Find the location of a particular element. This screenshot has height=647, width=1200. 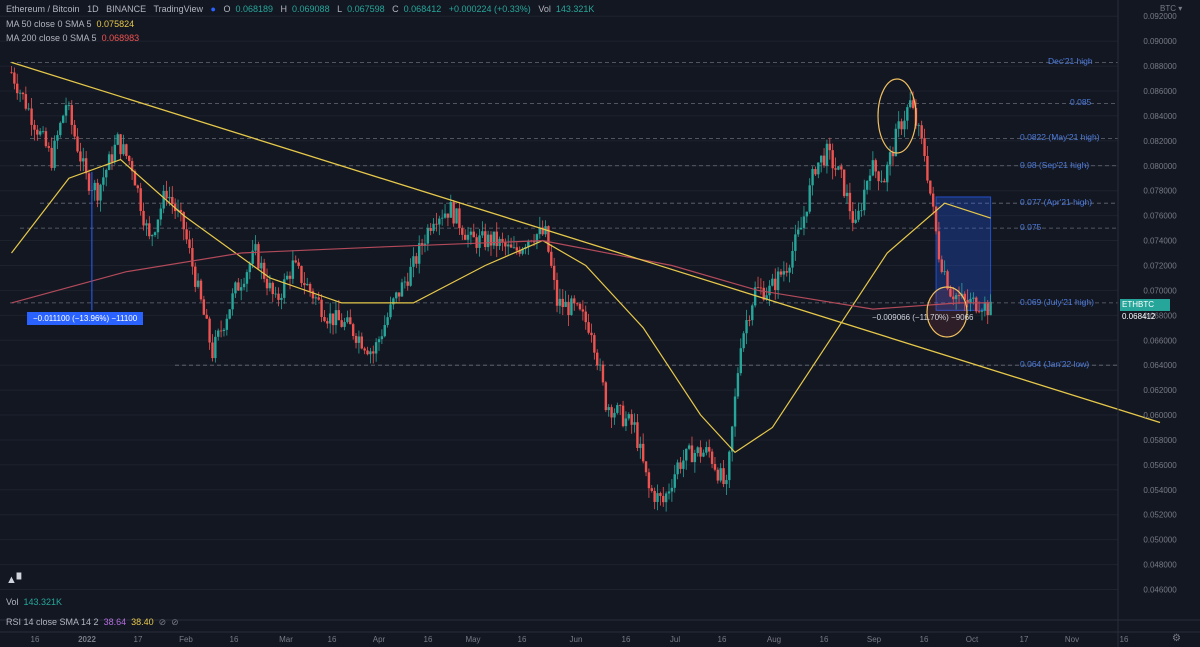

rsi-value: 38.64 is located at coordinates (115, 622).